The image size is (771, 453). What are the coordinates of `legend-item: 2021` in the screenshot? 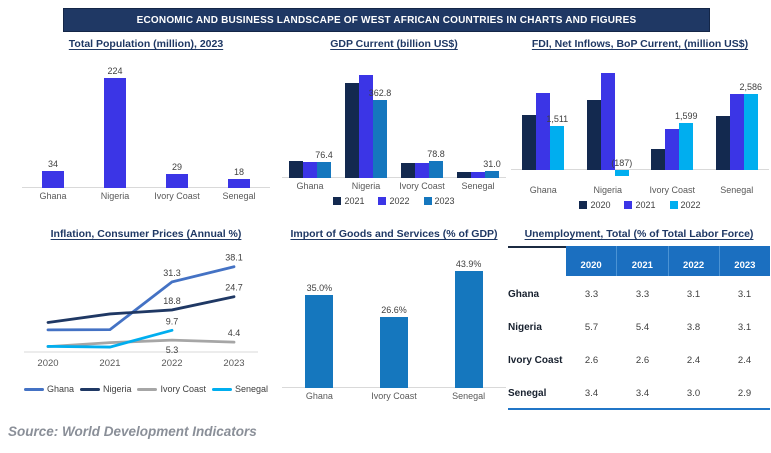 It's located at (640, 205).